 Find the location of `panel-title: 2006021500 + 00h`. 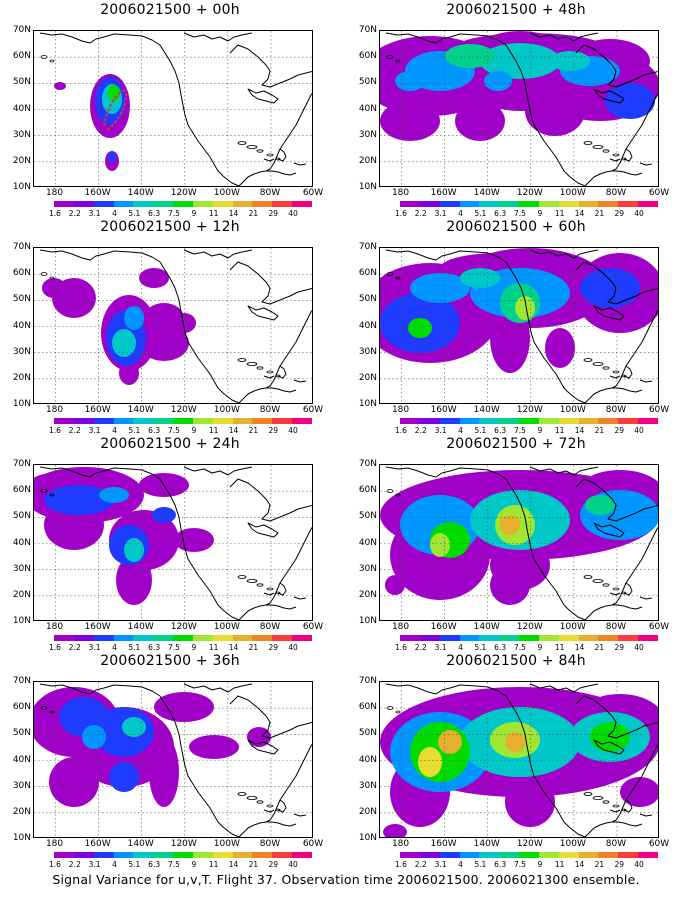

panel-title: 2006021500 + 00h is located at coordinates (170, 10).